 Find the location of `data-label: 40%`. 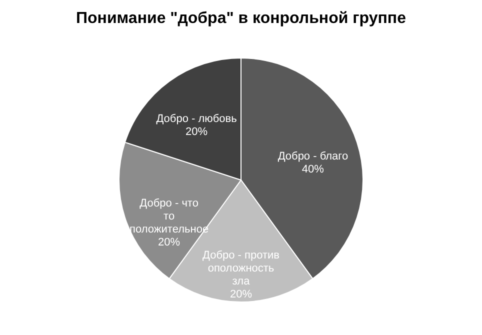

data-label: 40% is located at coordinates (313, 170).